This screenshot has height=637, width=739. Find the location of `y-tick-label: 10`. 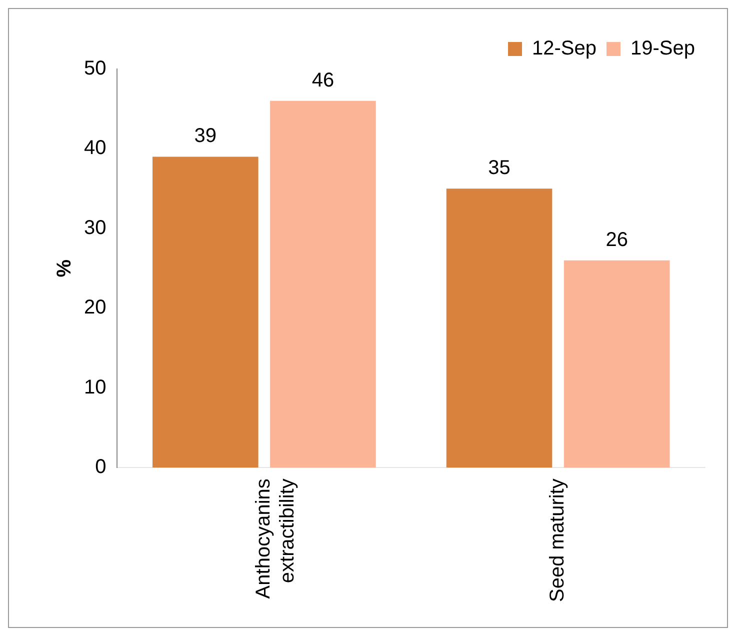

y-tick-label: 10 is located at coordinates (95, 387).